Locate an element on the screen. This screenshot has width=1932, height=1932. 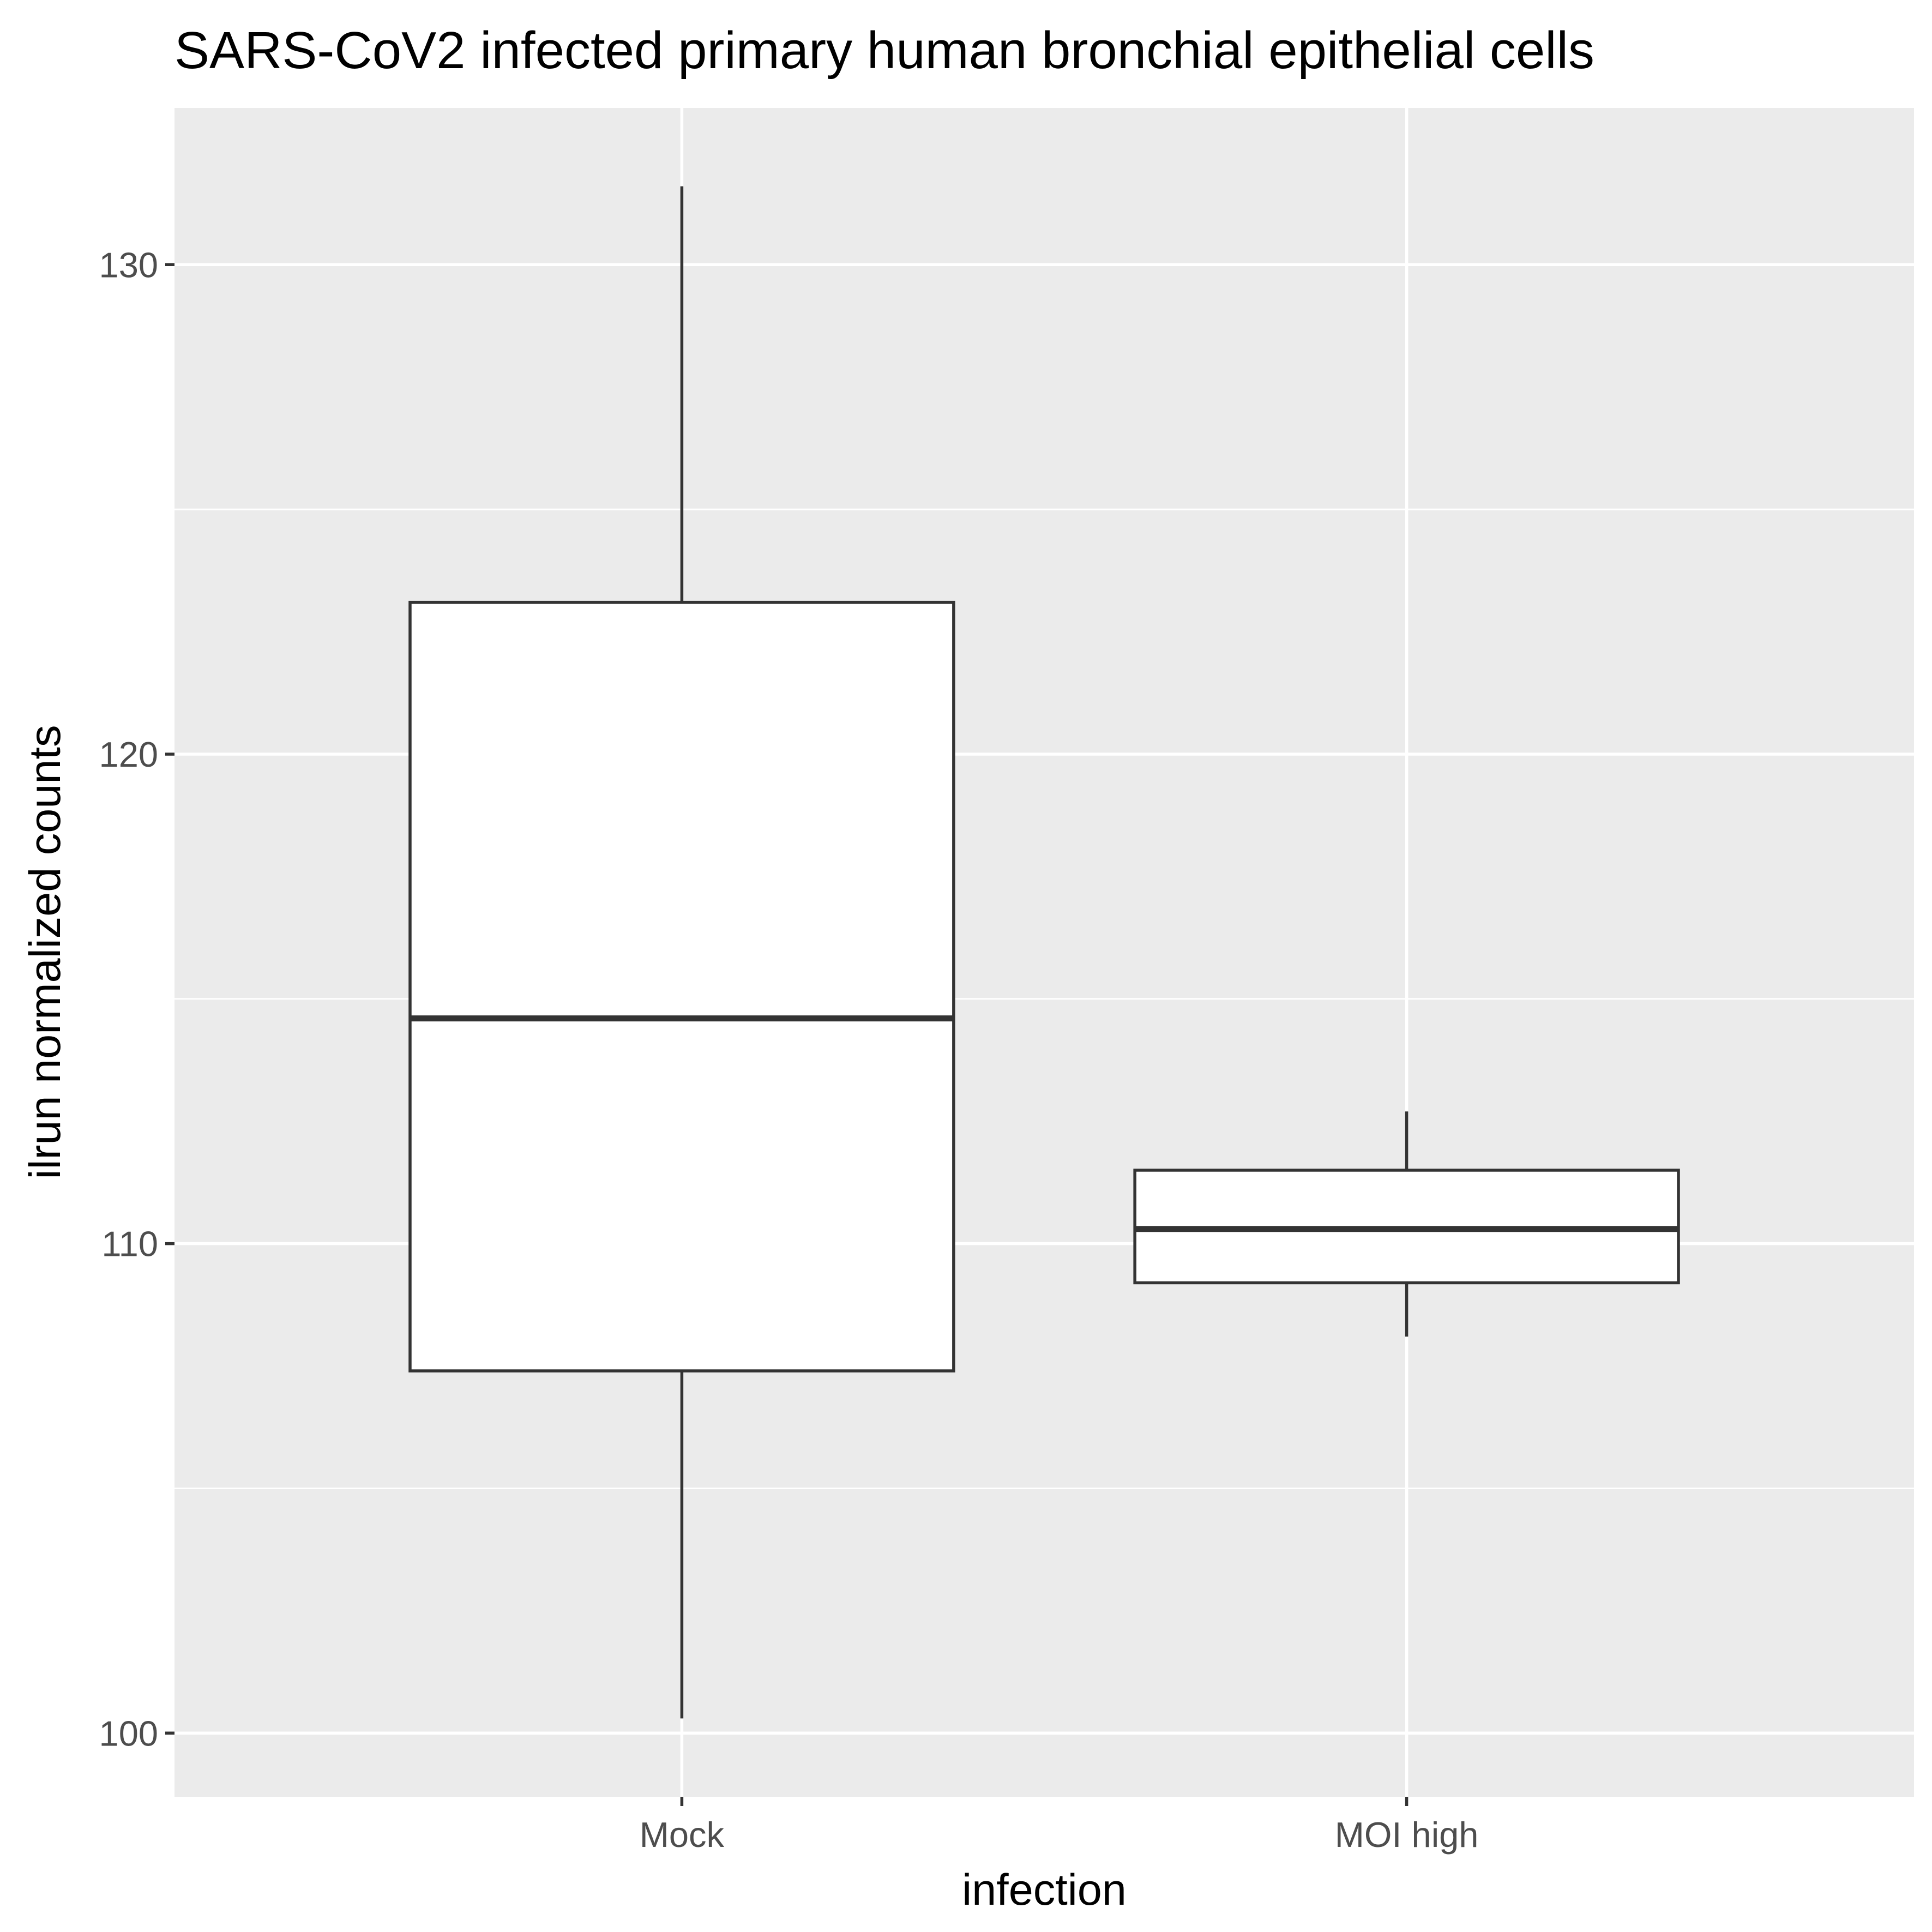
x-tick-label: MOI high is located at coordinates (1407, 1835).